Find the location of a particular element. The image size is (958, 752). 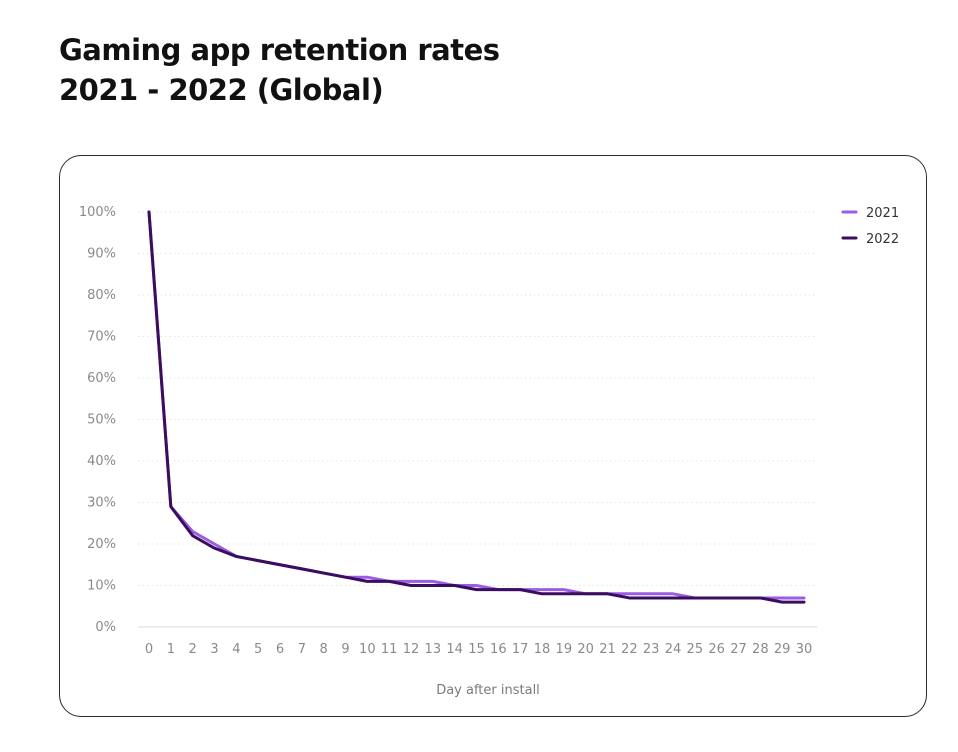

y-tick-label: 30% is located at coordinates (101, 503).